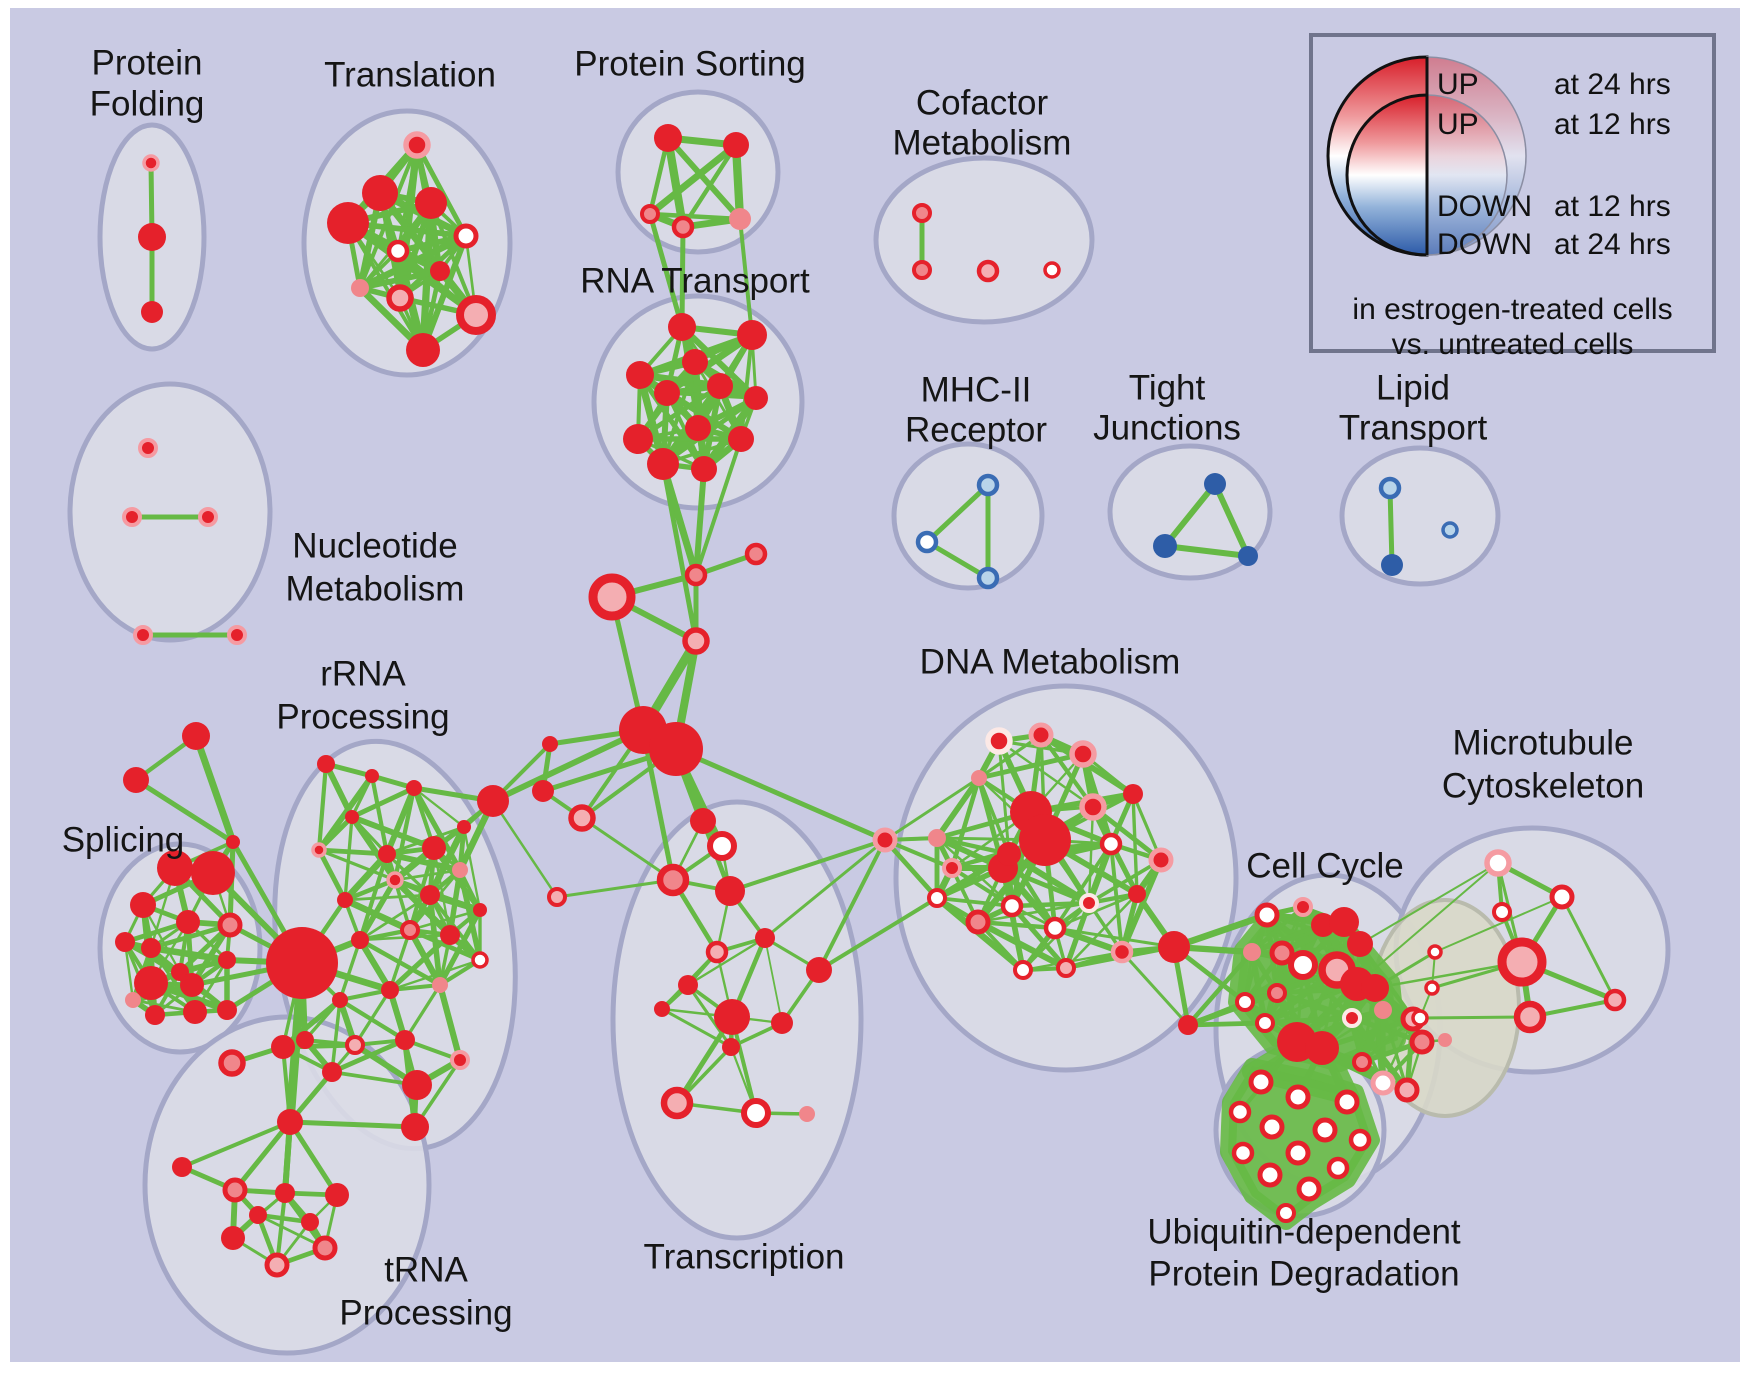 Image resolution: width=1750 pixels, height=1376 pixels. I want to click on cluster-label-11: Lipid, so click(1413, 388).